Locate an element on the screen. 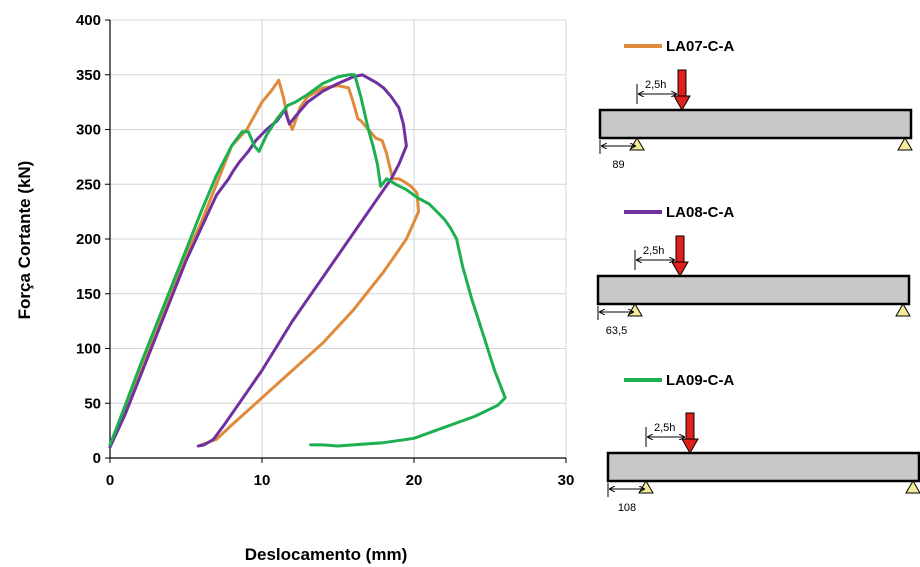 This screenshot has width=920, height=567. y-tick-label: 300 is located at coordinates (88, 130).